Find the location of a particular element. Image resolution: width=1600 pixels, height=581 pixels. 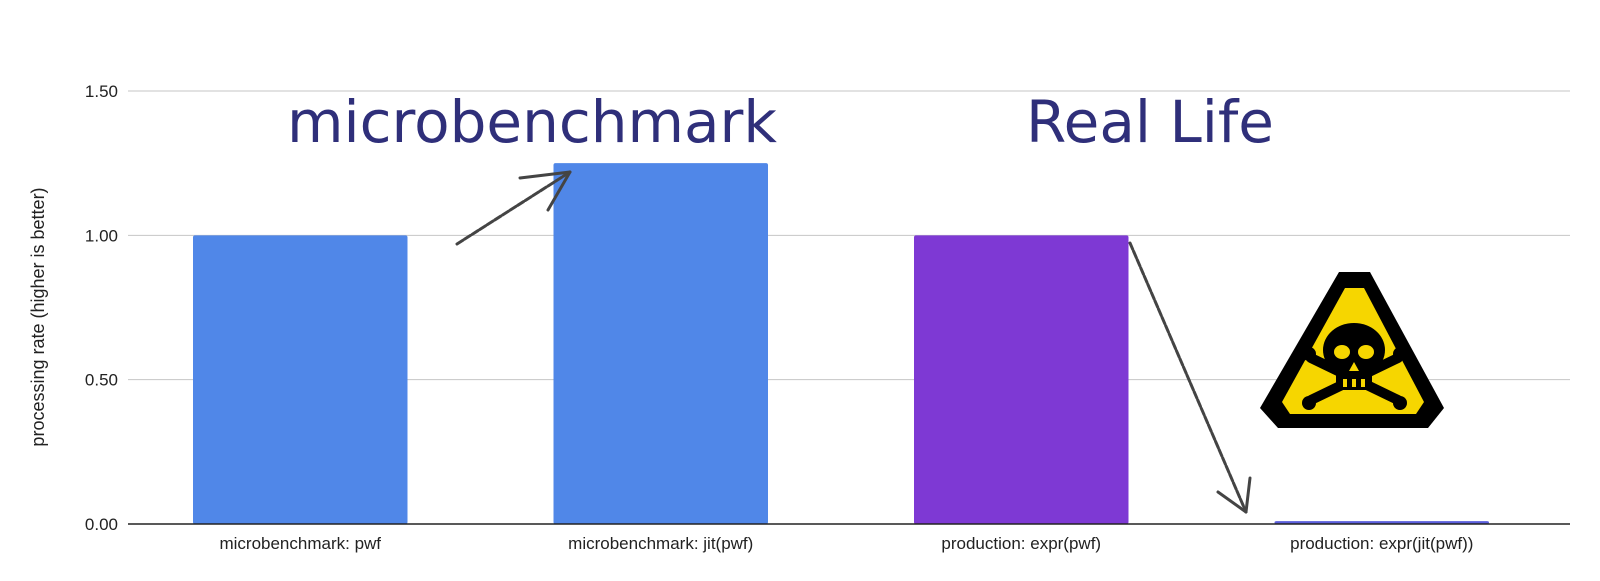

x-category-label: production: expr(jit(pwf)) is located at coordinates (1381, 543).